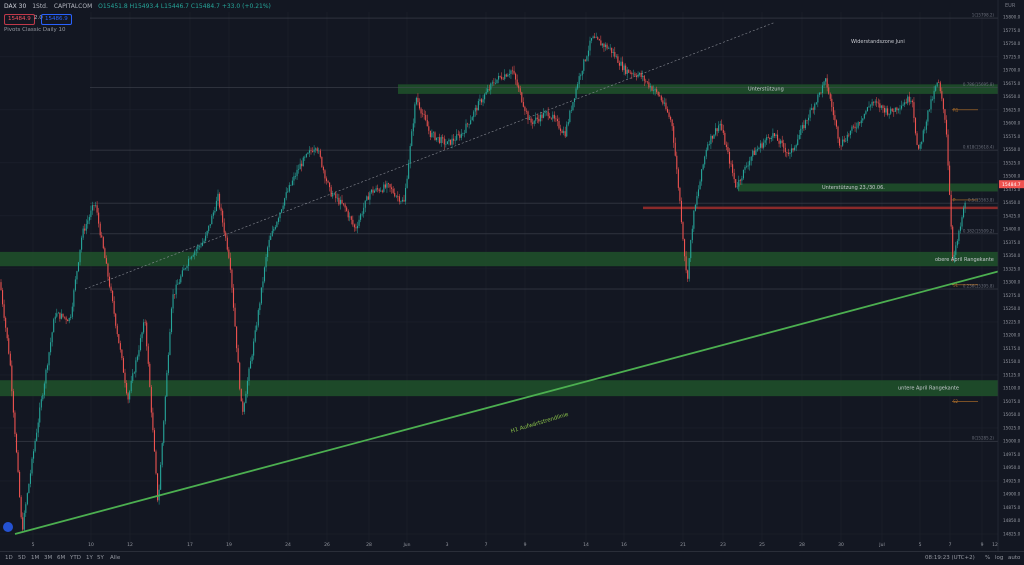  Describe the element at coordinates (723, 545) in the screenshot. I see `time-tick-label: 23` at that location.